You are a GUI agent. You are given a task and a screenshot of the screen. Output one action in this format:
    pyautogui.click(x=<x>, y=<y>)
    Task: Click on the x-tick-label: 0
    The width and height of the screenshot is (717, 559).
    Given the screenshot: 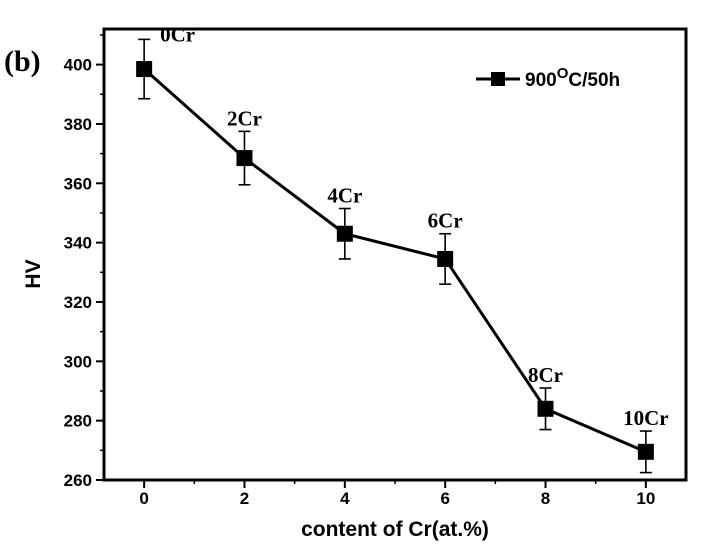 What is the action you would take?
    pyautogui.click(x=143, y=498)
    